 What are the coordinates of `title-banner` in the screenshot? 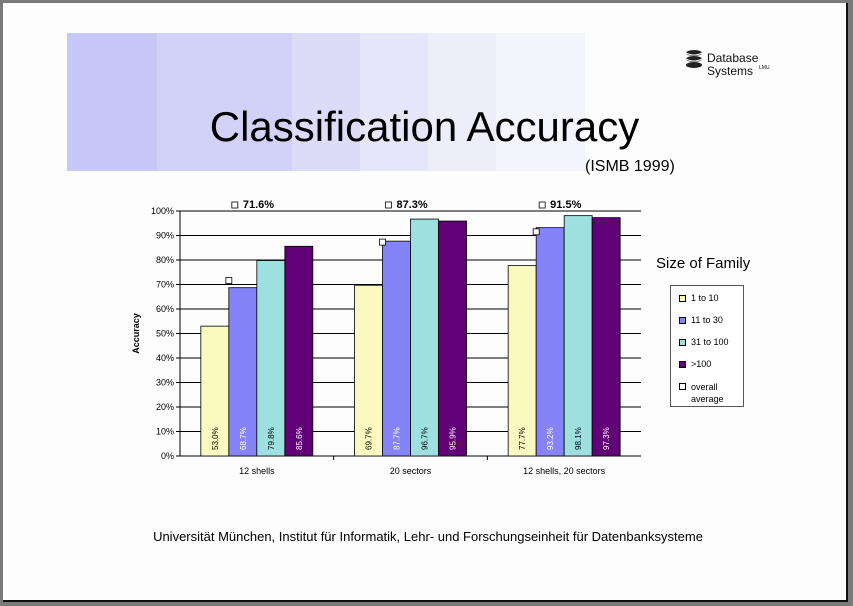 It's located at (326, 102).